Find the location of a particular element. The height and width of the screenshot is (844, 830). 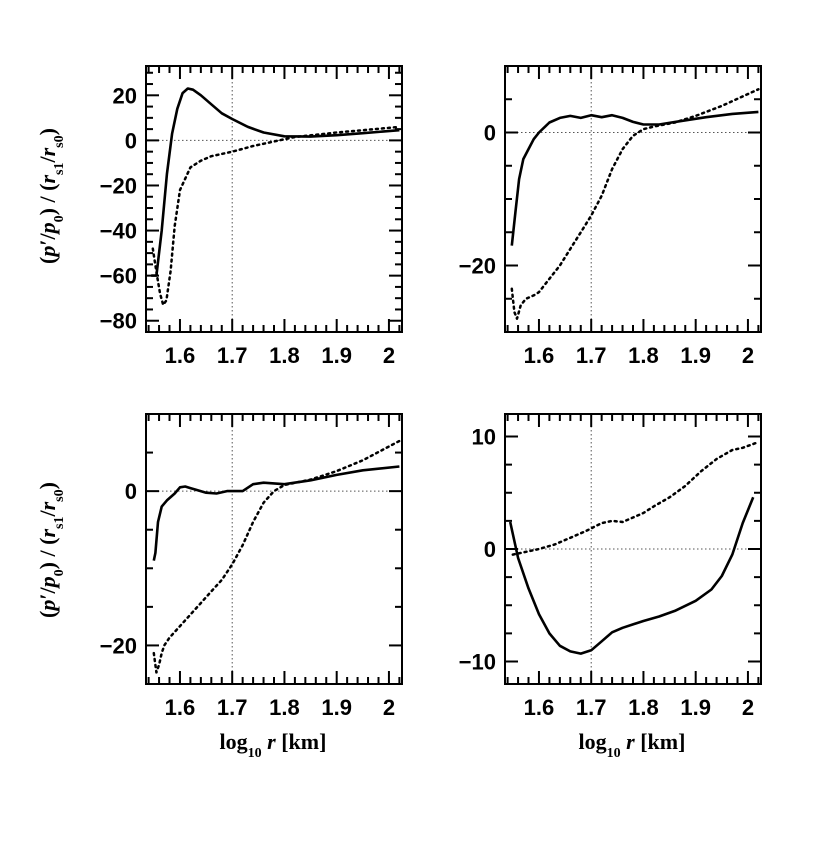

y-axis-label-bottom: (p′/p0) / (rs1/rs0) is located at coordinates (51, 550).